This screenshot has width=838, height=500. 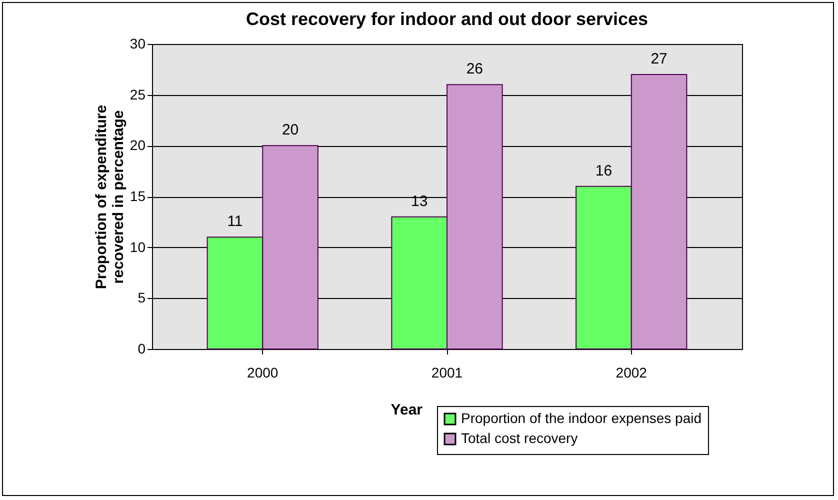 What do you see at coordinates (406, 410) in the screenshot?
I see `x-axis-title: Year` at bounding box center [406, 410].